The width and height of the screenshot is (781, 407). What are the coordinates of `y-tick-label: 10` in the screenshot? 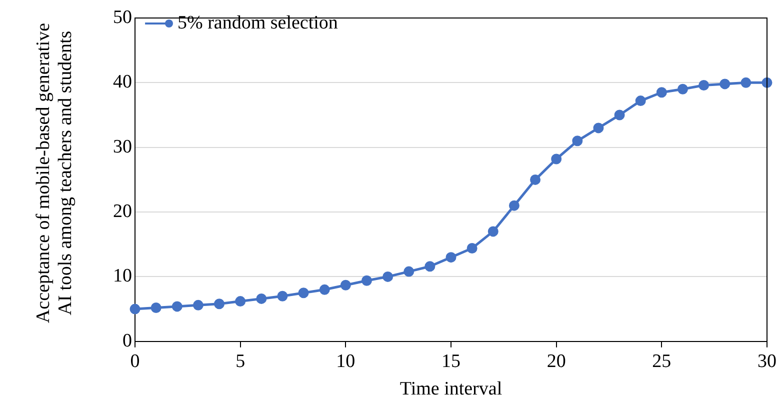 It's located at (122, 276).